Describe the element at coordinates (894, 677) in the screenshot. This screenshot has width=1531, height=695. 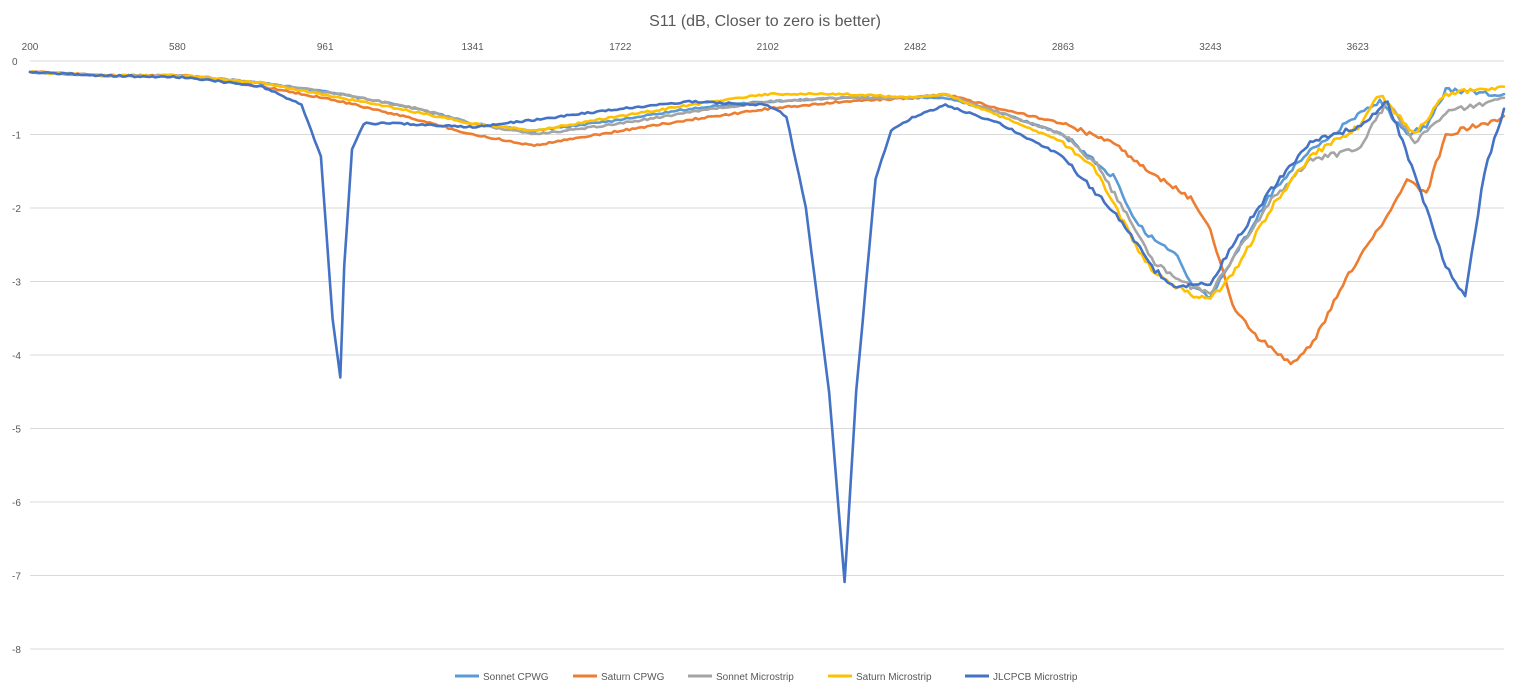
I see `legend-label: Saturn Microstrip` at that location.